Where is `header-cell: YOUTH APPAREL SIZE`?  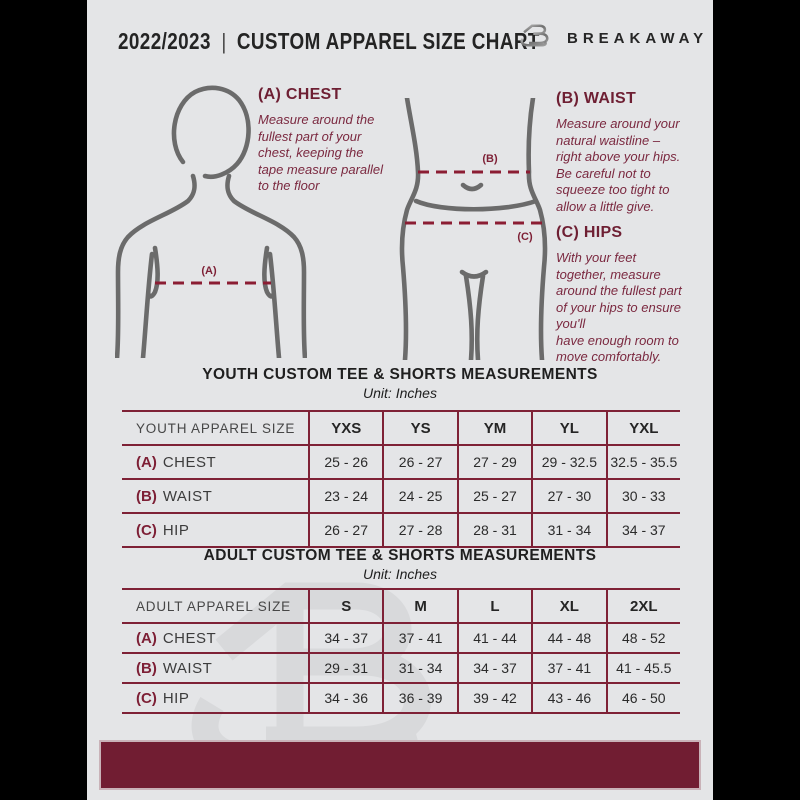
header-cell: YOUTH APPAREL SIZE is located at coordinates (216, 428).